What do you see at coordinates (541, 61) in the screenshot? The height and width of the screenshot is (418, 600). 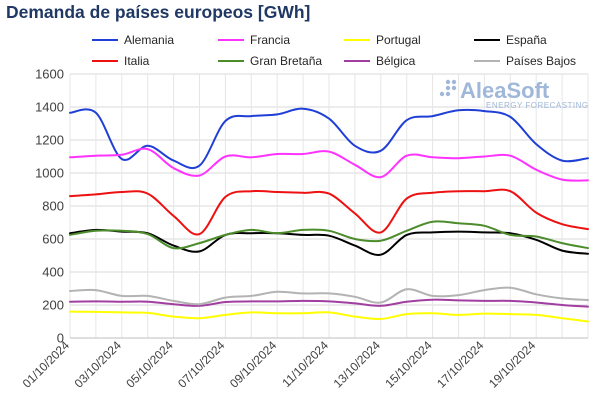 I see `legend-label: Países Bajos` at bounding box center [541, 61].